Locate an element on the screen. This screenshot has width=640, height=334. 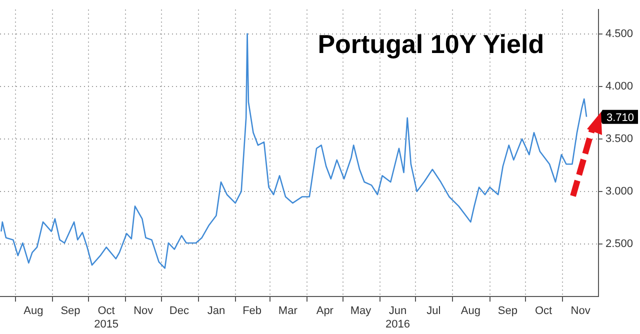
x-tick-label: Dec is located at coordinates (179, 311).